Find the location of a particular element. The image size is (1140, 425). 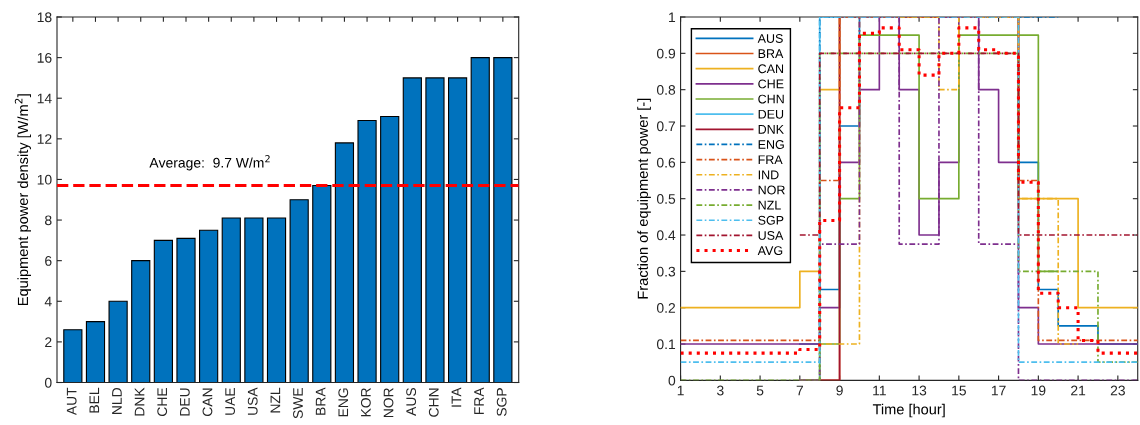

x-tick-label: NZL is located at coordinates (275, 400).